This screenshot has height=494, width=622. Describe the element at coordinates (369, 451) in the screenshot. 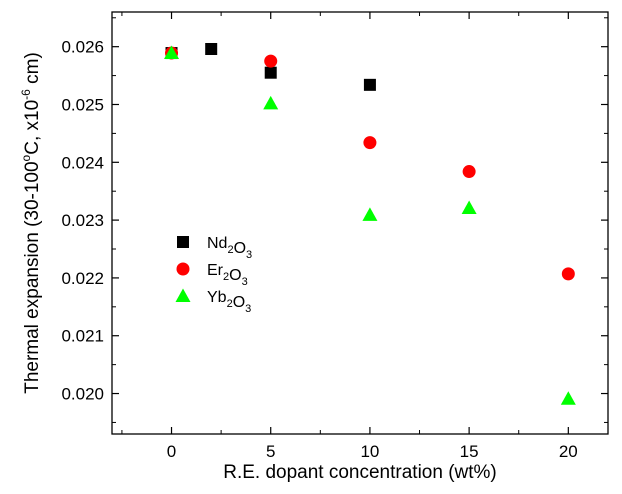

I see `x-tick-label: 10` at that location.